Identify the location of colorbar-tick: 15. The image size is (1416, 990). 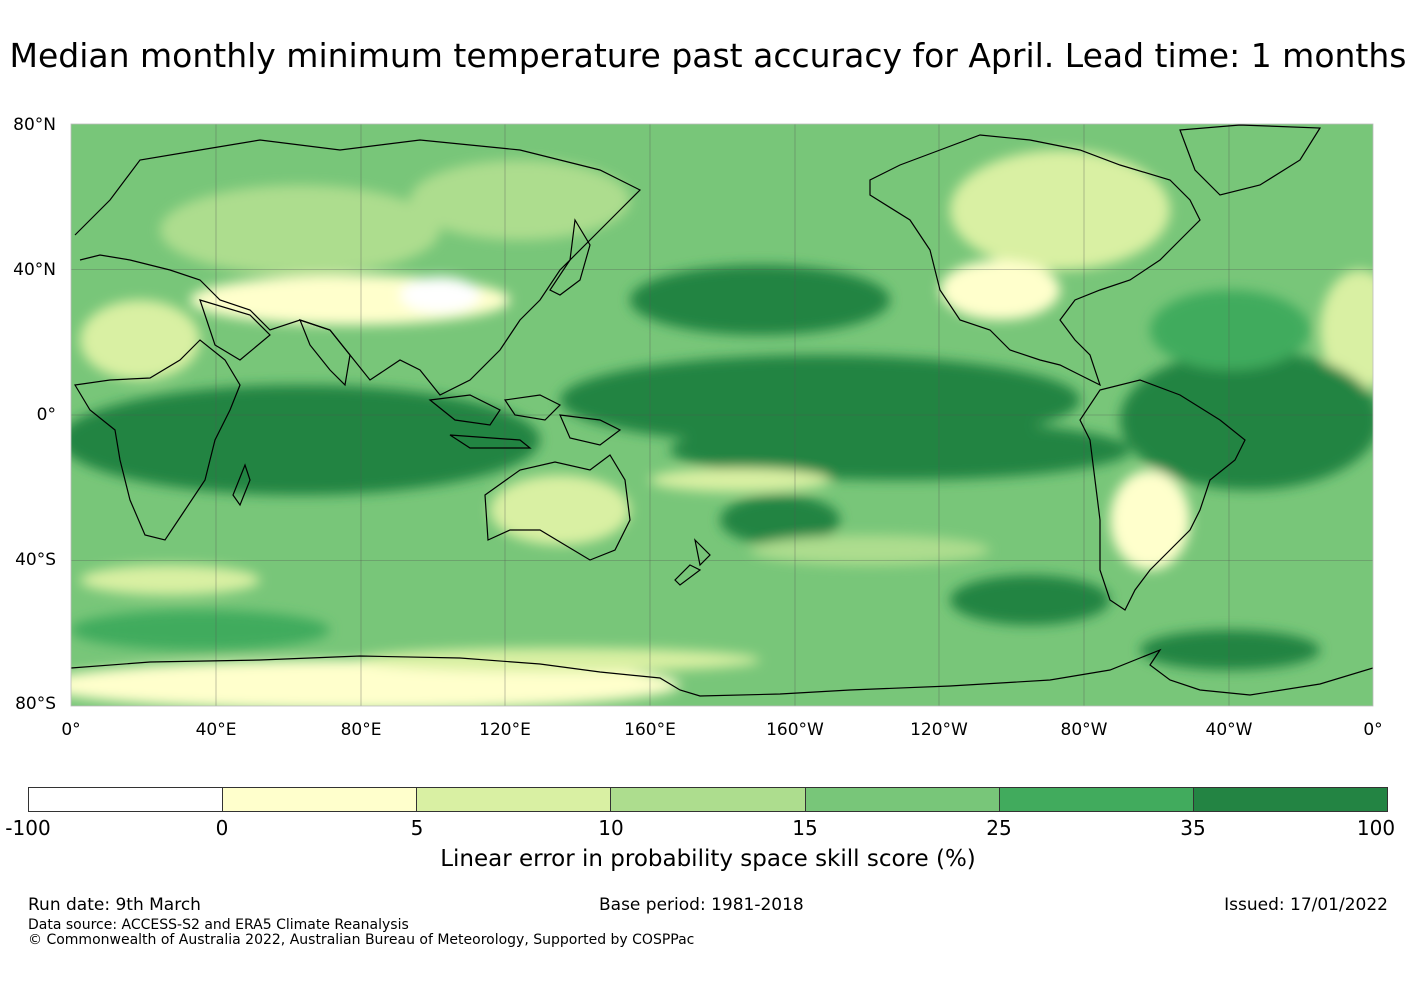
(805, 828).